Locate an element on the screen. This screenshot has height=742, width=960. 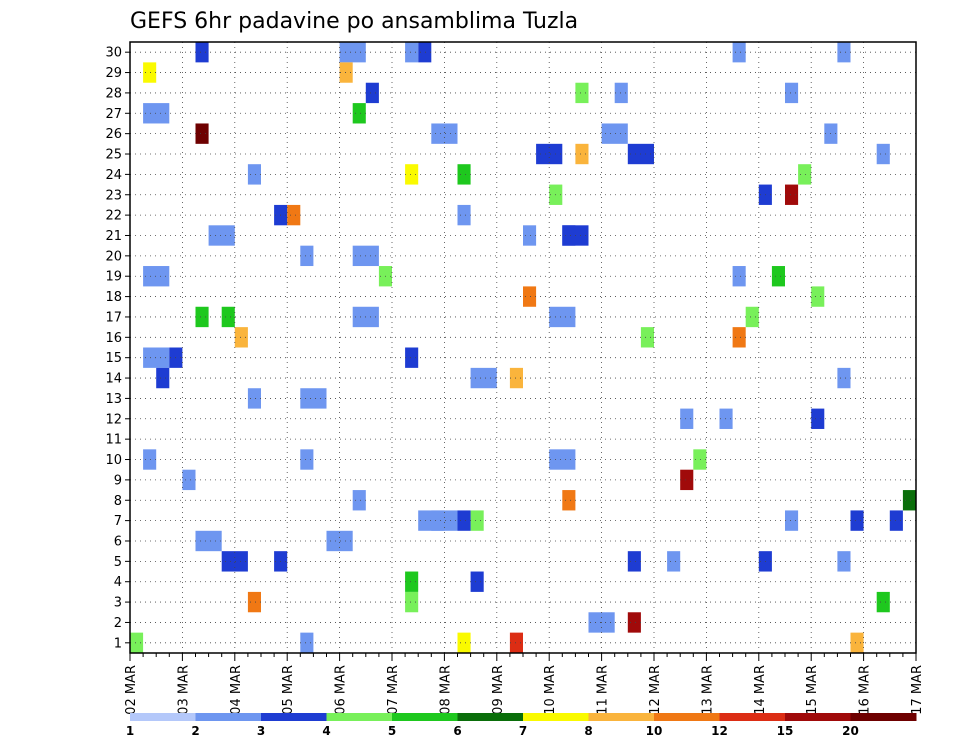
x-tick-label: 11 MAR is located at coordinates (603, 690).